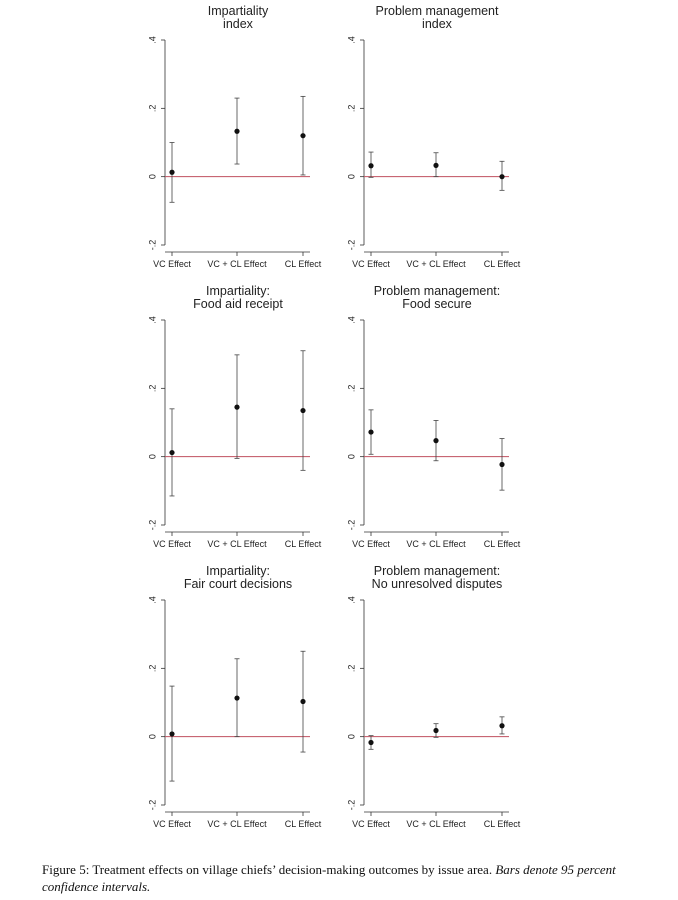 This screenshot has width=678, height=900. Describe the element at coordinates (237, 544) in the screenshot. I see `panel-3-category-label: VC + CL Effect` at that location.